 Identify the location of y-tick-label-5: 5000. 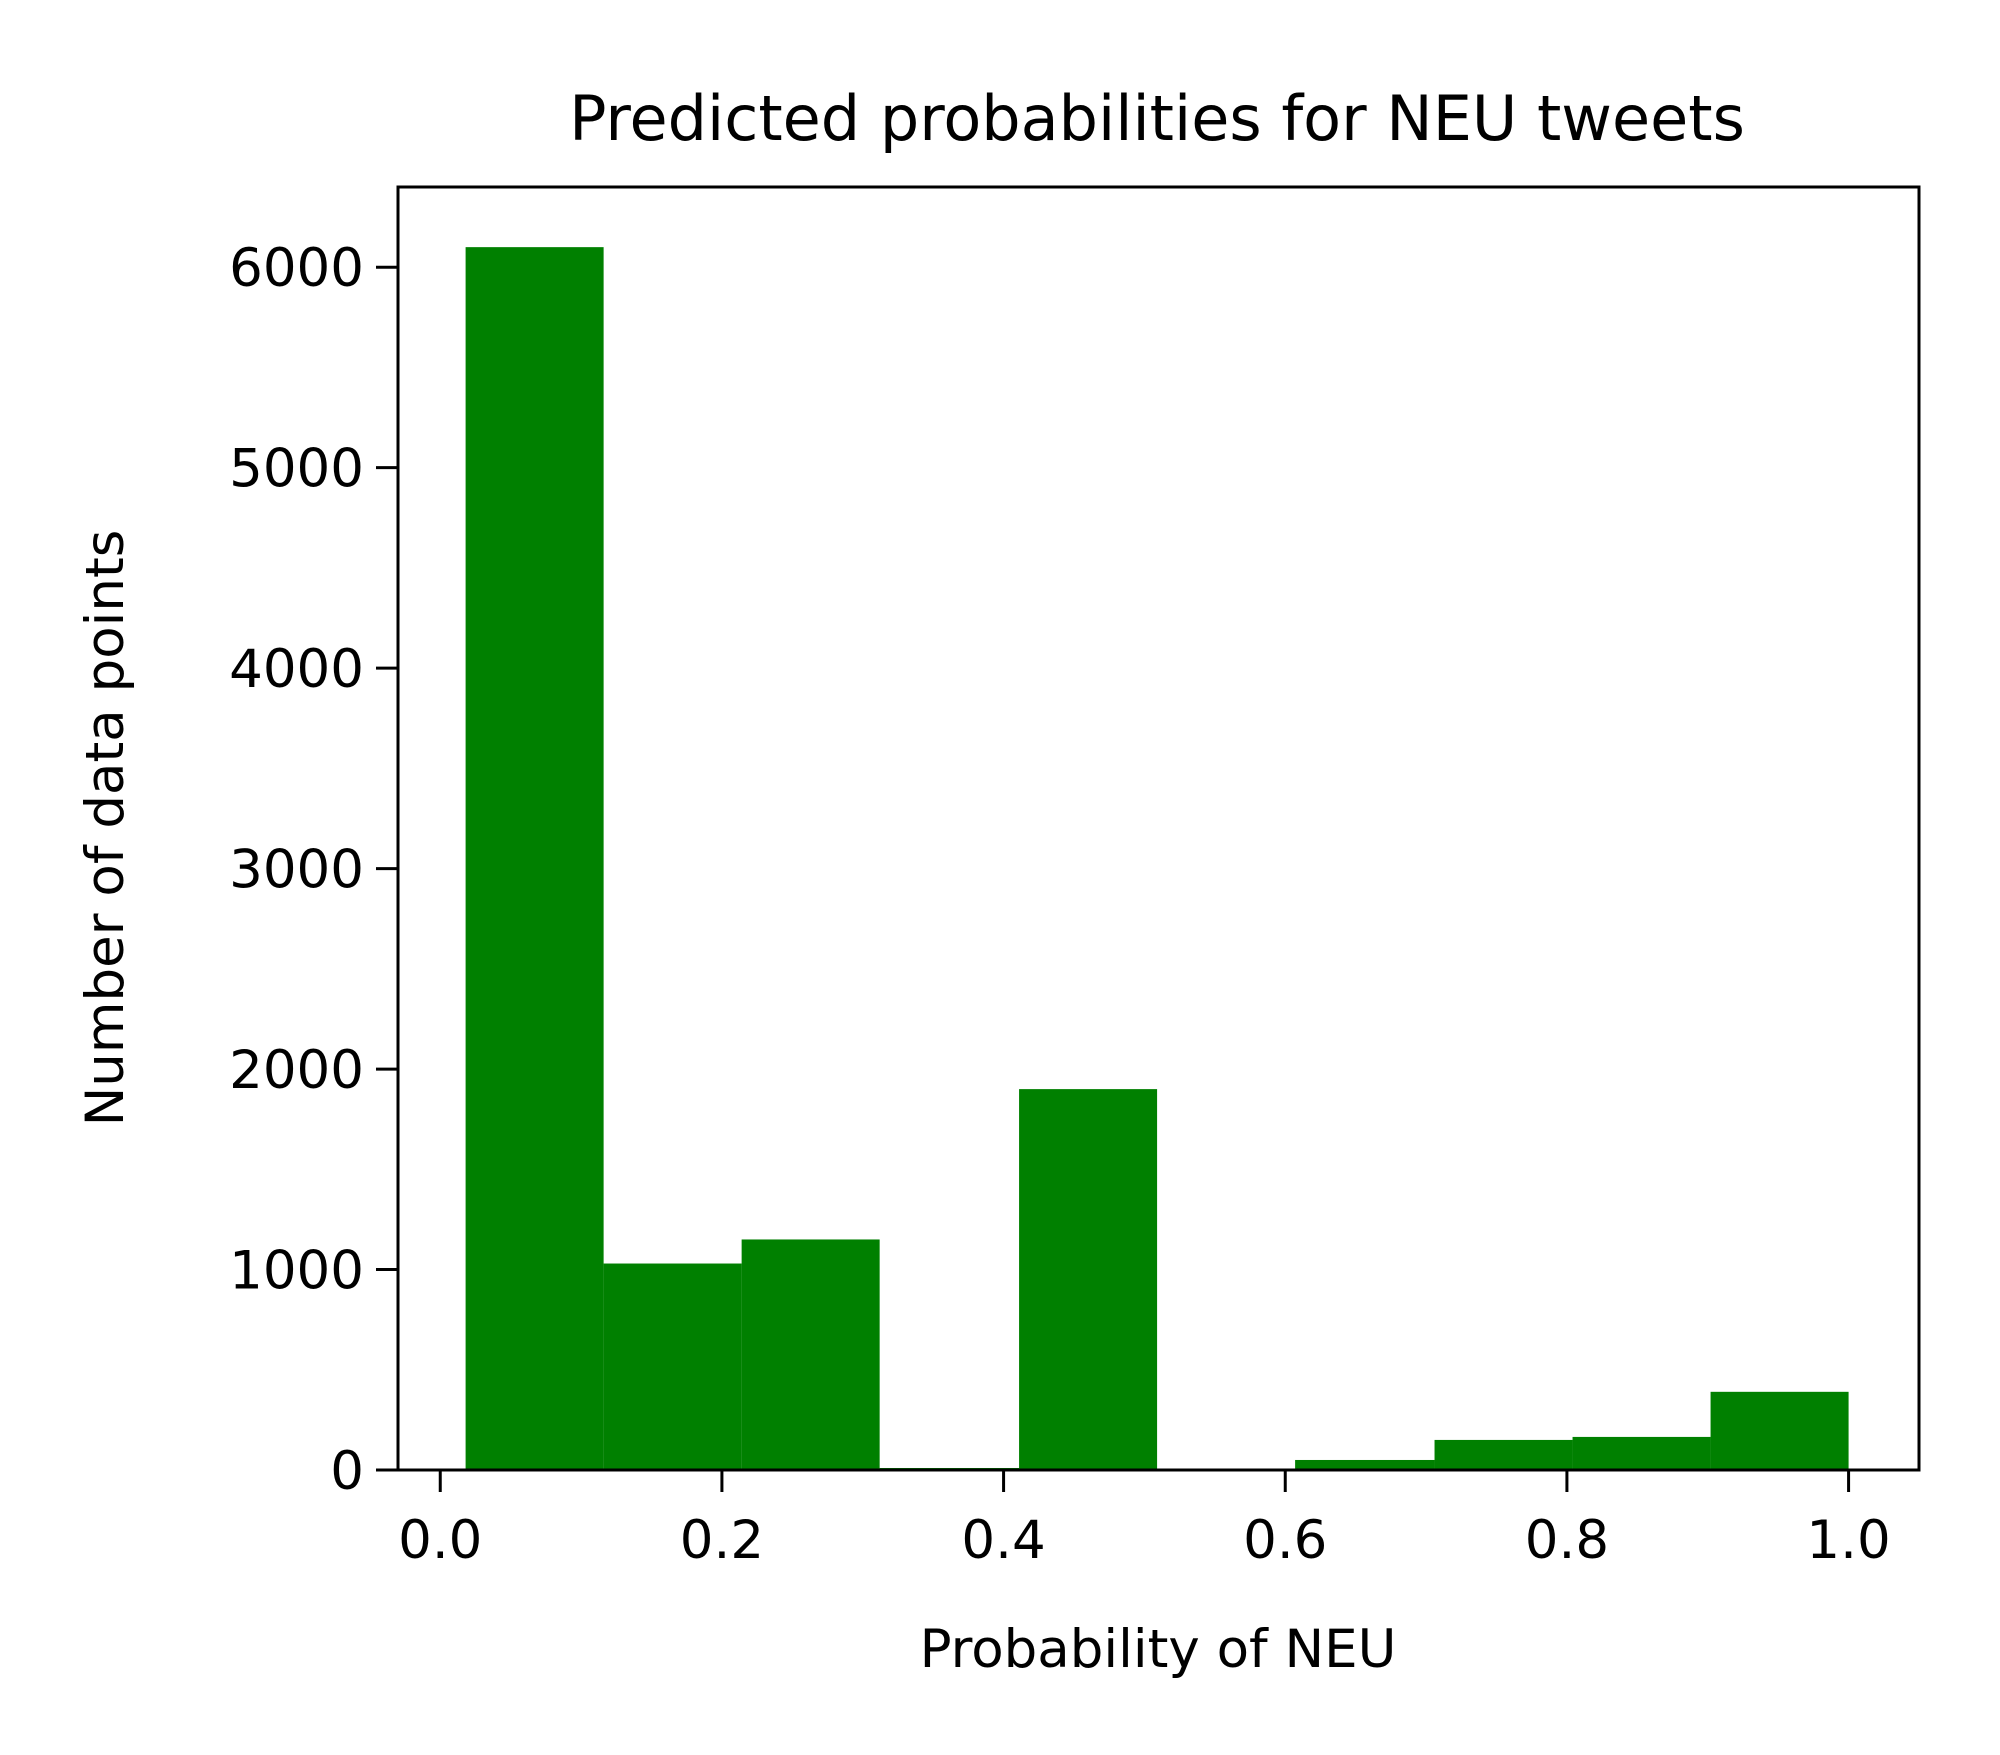
(296, 469).